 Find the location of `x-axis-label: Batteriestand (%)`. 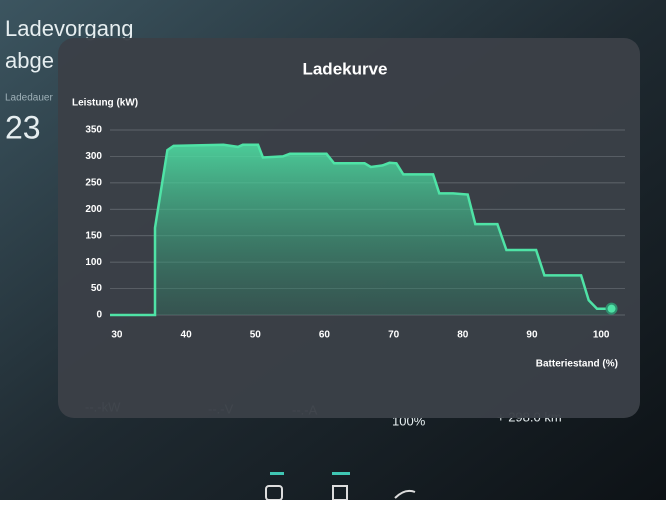

x-axis-label: Batteriestand (%) is located at coordinates (577, 364).